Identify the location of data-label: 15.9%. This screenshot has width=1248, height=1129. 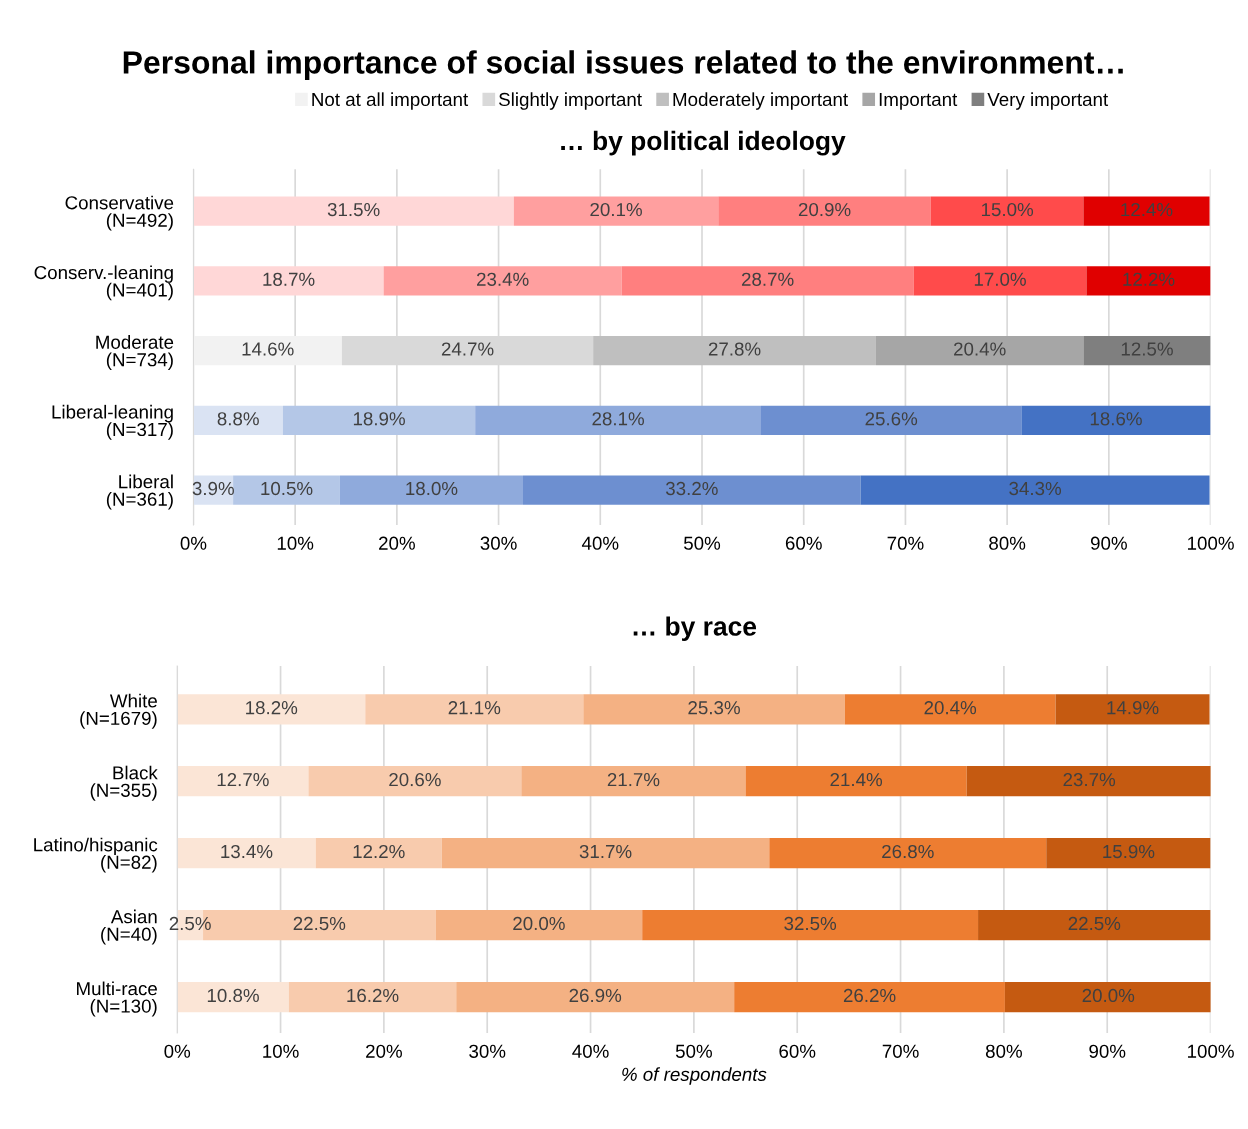
(1129, 851).